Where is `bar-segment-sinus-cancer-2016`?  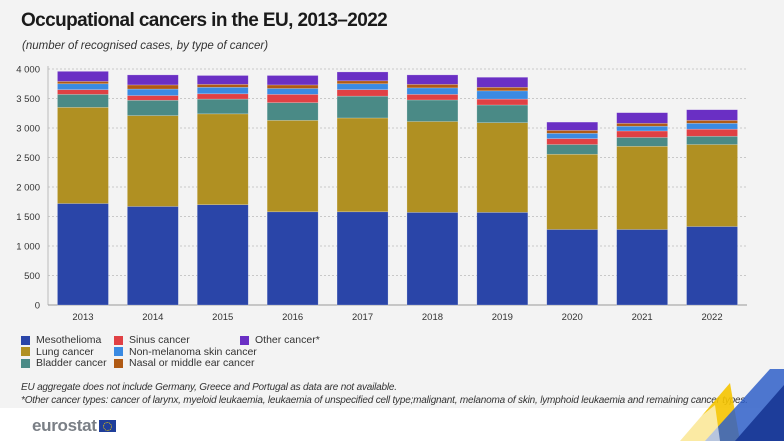
bar-segment-sinus-cancer-2016 is located at coordinates (292, 98).